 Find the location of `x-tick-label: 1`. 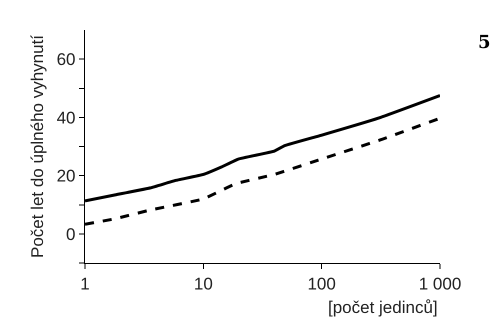

x-tick-label: 1 is located at coordinates (85, 284).